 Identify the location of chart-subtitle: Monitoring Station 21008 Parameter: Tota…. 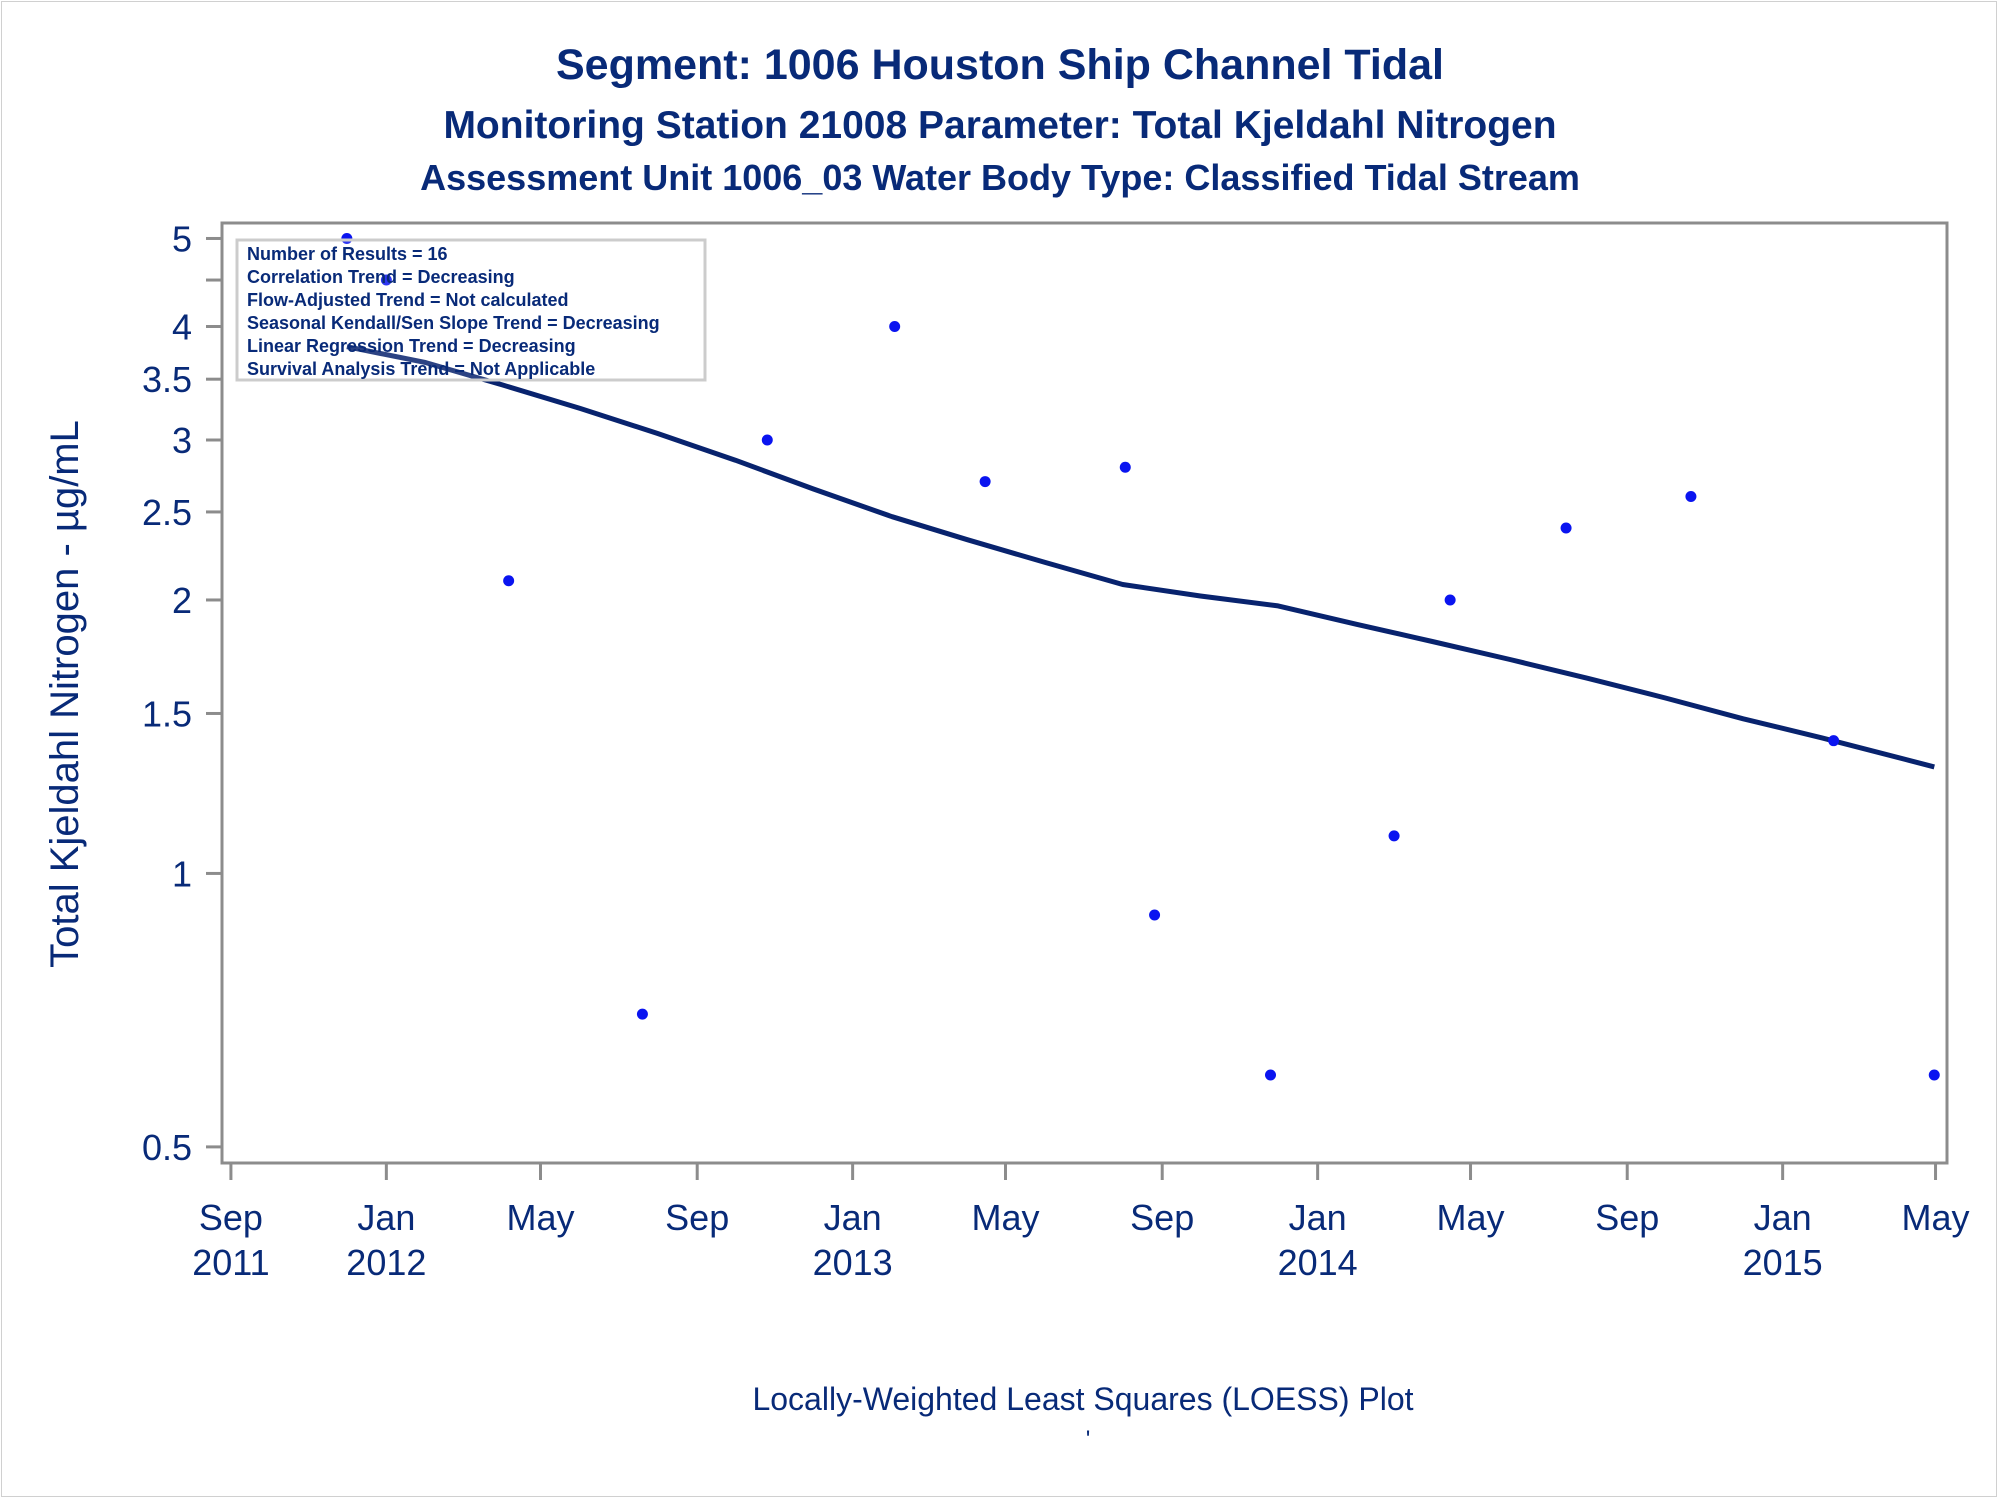
(999, 125).